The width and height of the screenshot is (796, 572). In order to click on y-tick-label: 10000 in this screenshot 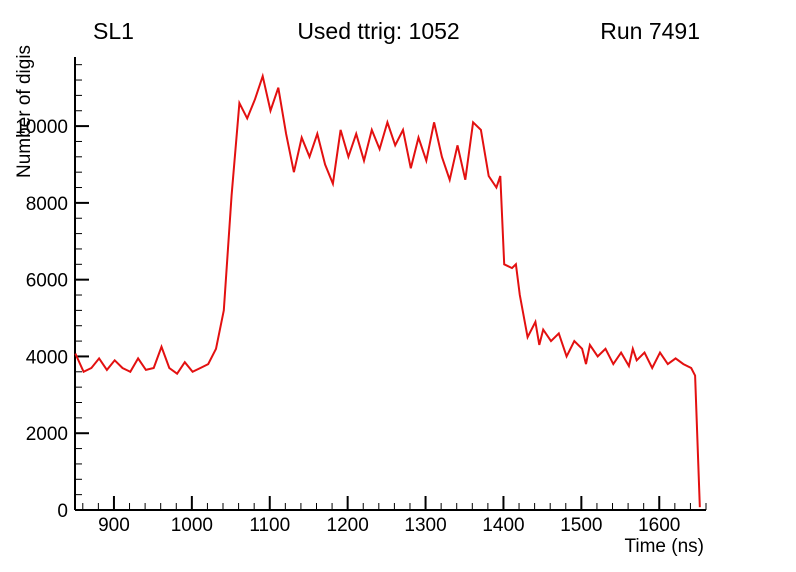, I will do `click(41, 127)`.